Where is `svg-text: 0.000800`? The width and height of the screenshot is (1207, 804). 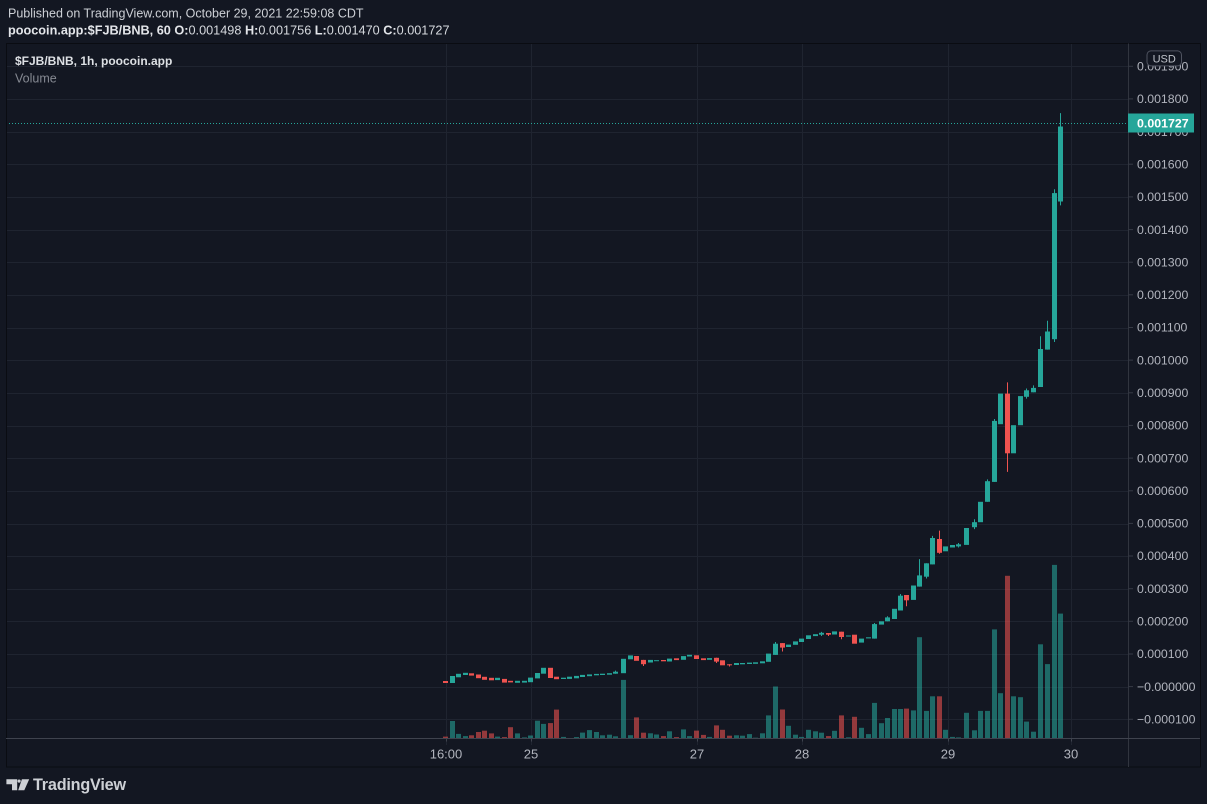
svg-text: 0.000800 is located at coordinates (1162, 426).